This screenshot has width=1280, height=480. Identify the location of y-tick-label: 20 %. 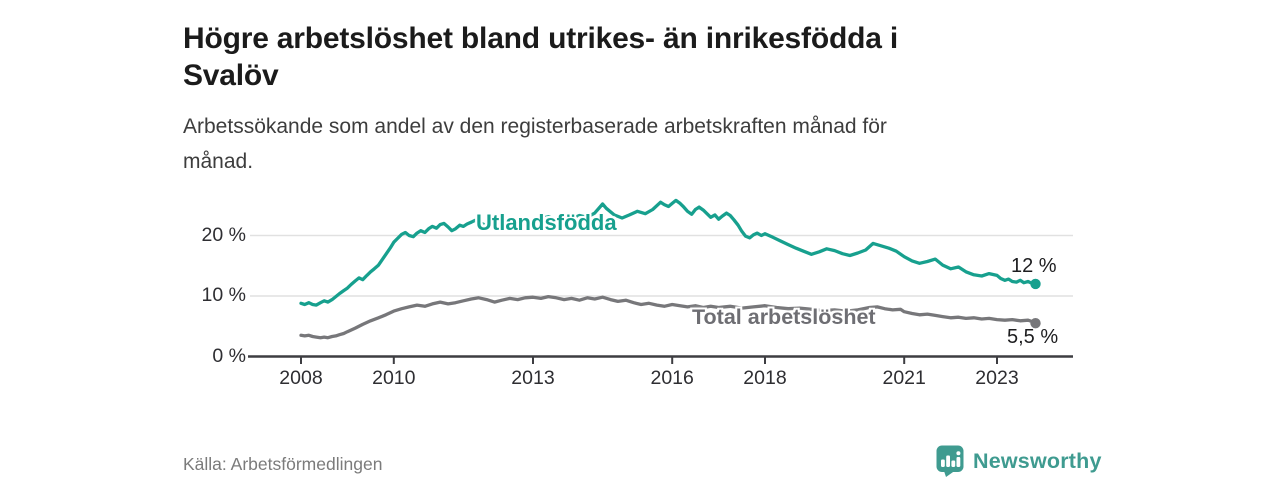
(223, 234).